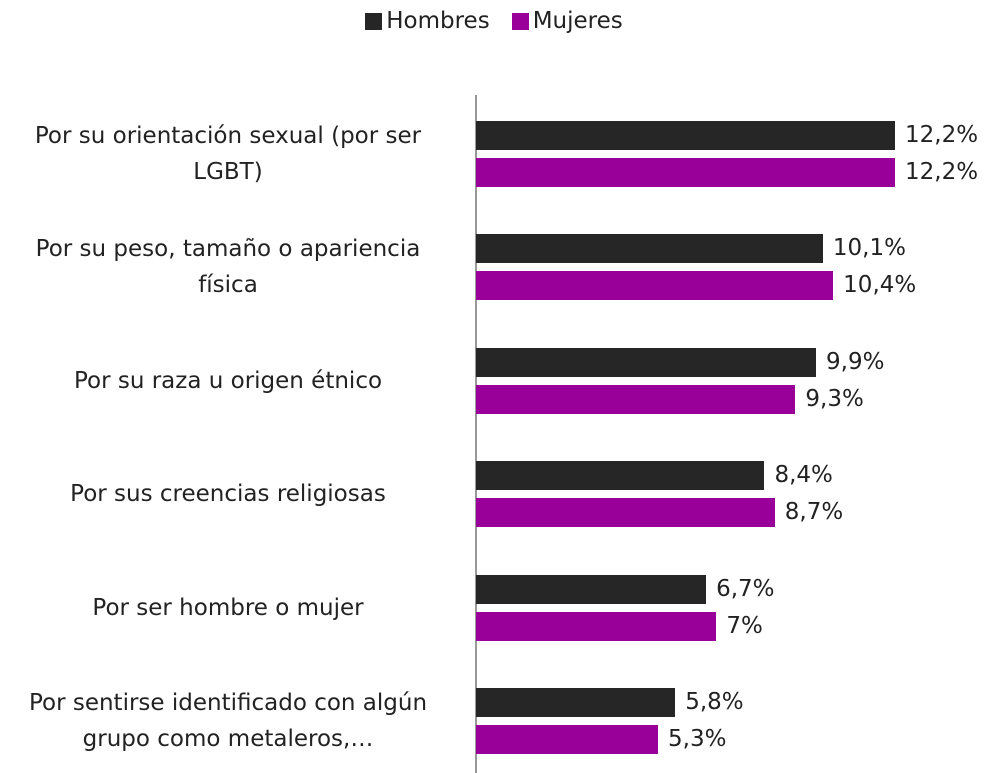 The height and width of the screenshot is (773, 988). What do you see at coordinates (880, 285) in the screenshot?
I see `value-label: 10,4%` at bounding box center [880, 285].